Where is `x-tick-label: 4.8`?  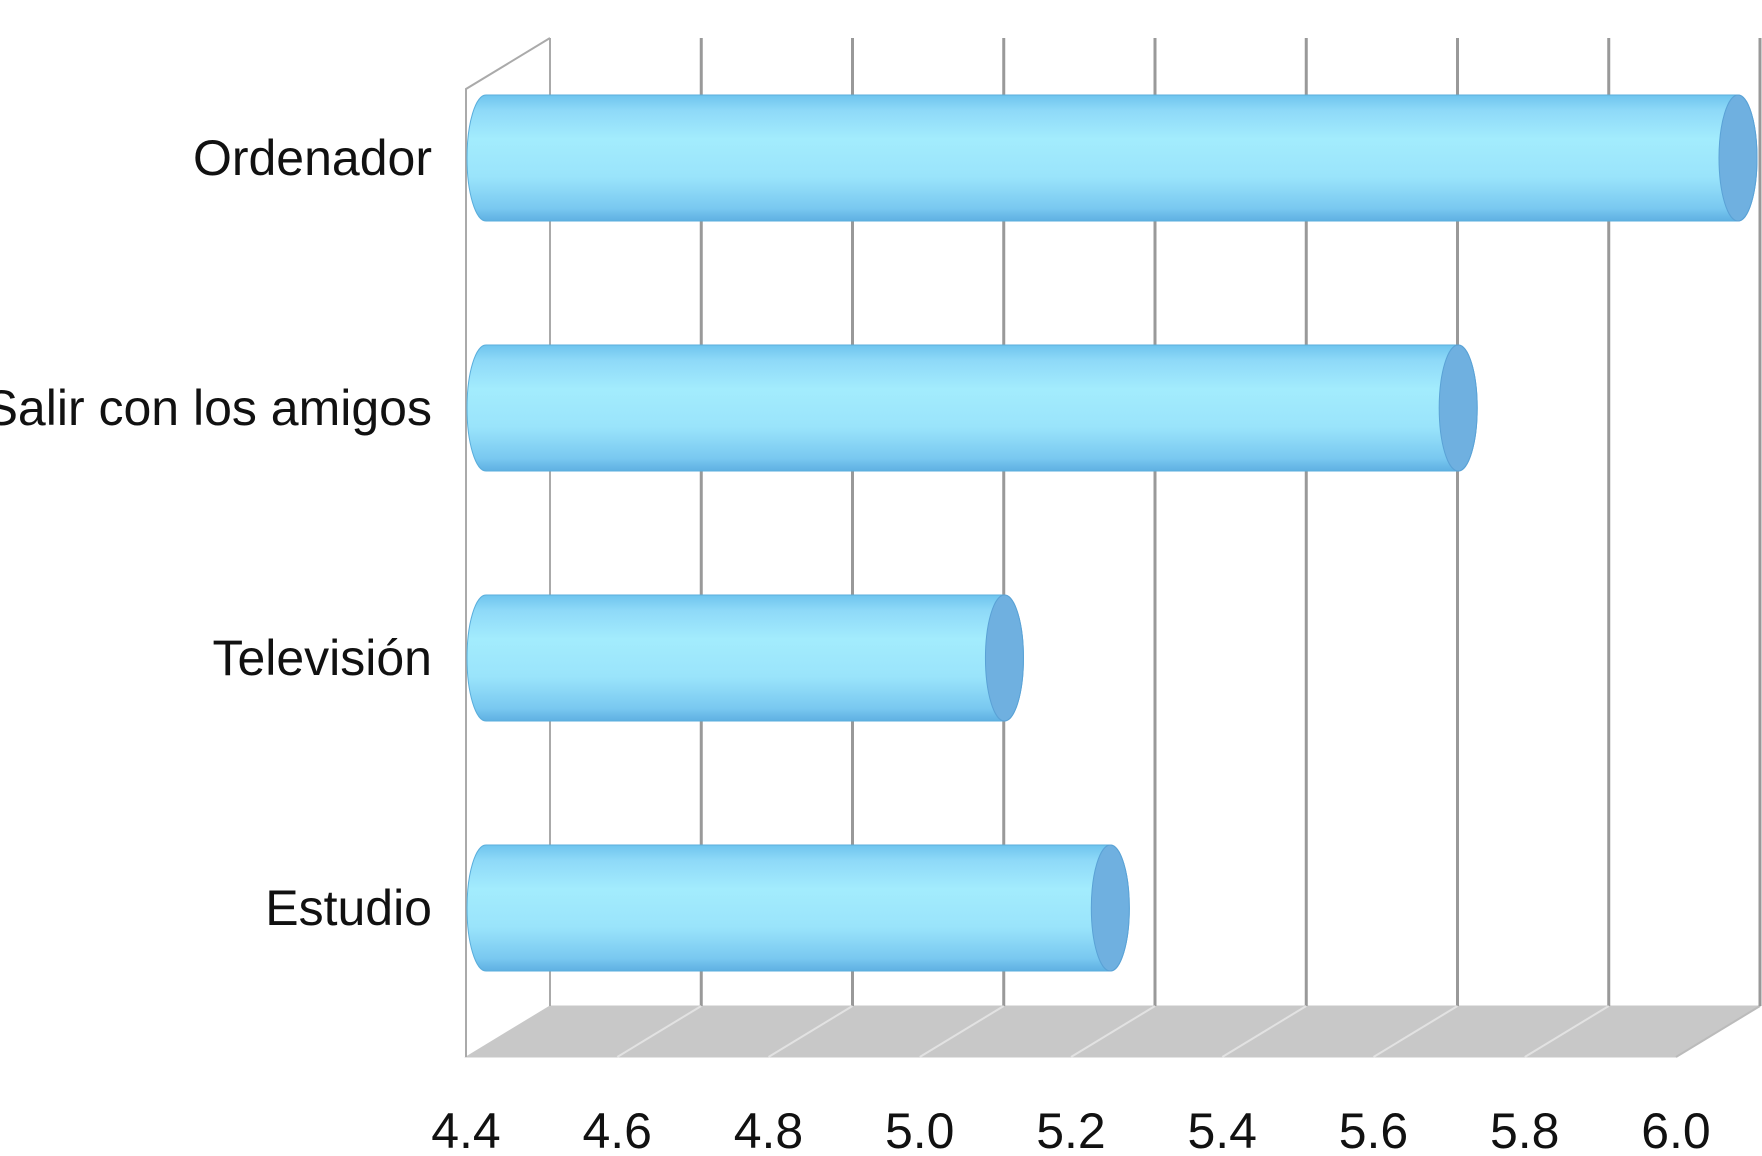 x-tick-label: 4.8 is located at coordinates (769, 1129).